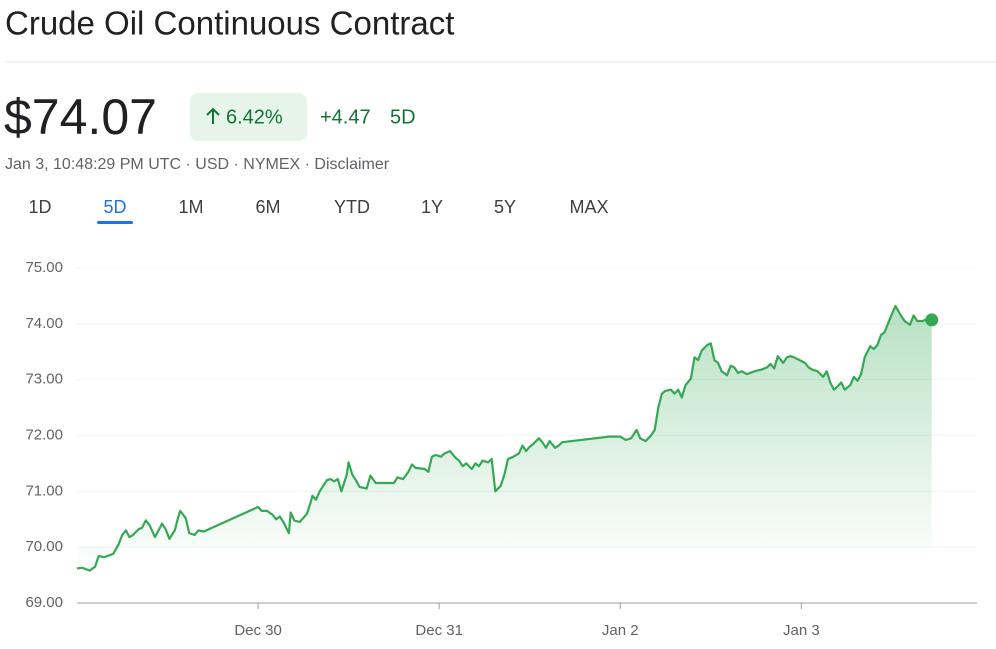 This screenshot has height=649, width=996. I want to click on range-tab: 6M, so click(267, 207).